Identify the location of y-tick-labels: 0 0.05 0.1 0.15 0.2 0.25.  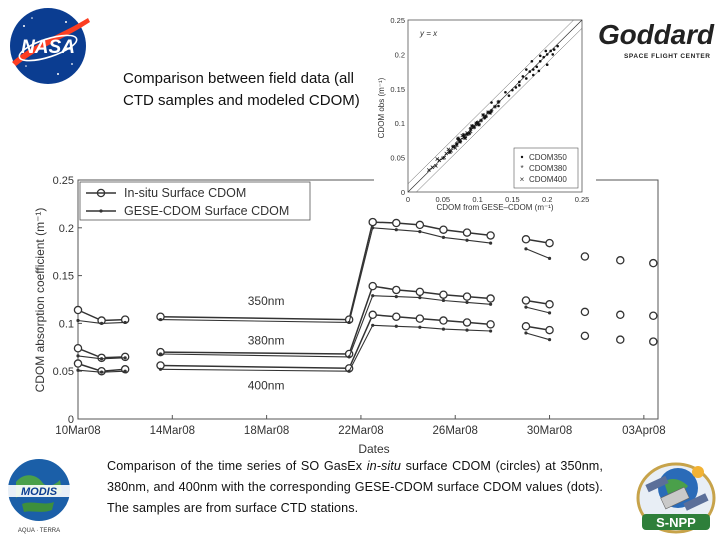
(67, 300).